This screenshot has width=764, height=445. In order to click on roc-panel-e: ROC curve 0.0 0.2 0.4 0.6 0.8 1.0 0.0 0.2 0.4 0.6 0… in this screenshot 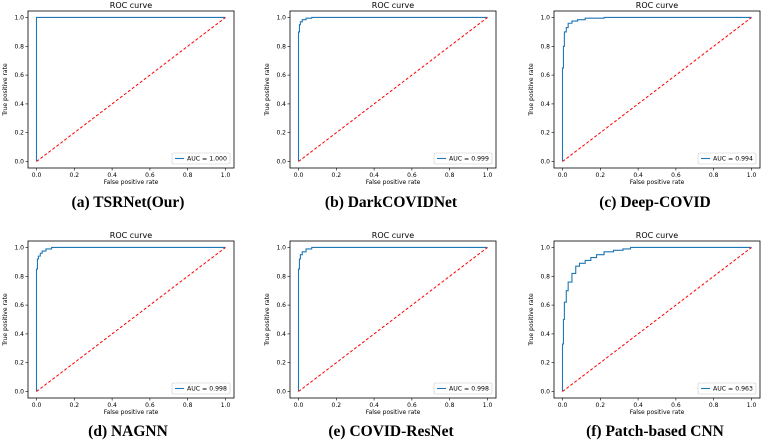, I will do `click(381, 324)`.